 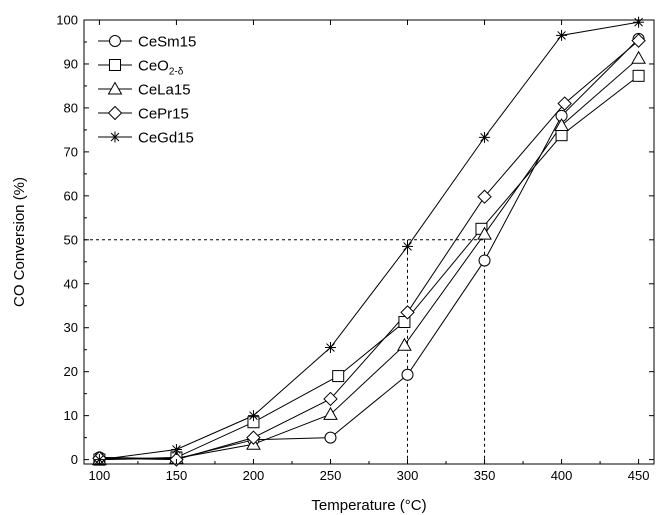 What do you see at coordinates (331, 475) in the screenshot?
I see `x-tick-label: 250` at bounding box center [331, 475].